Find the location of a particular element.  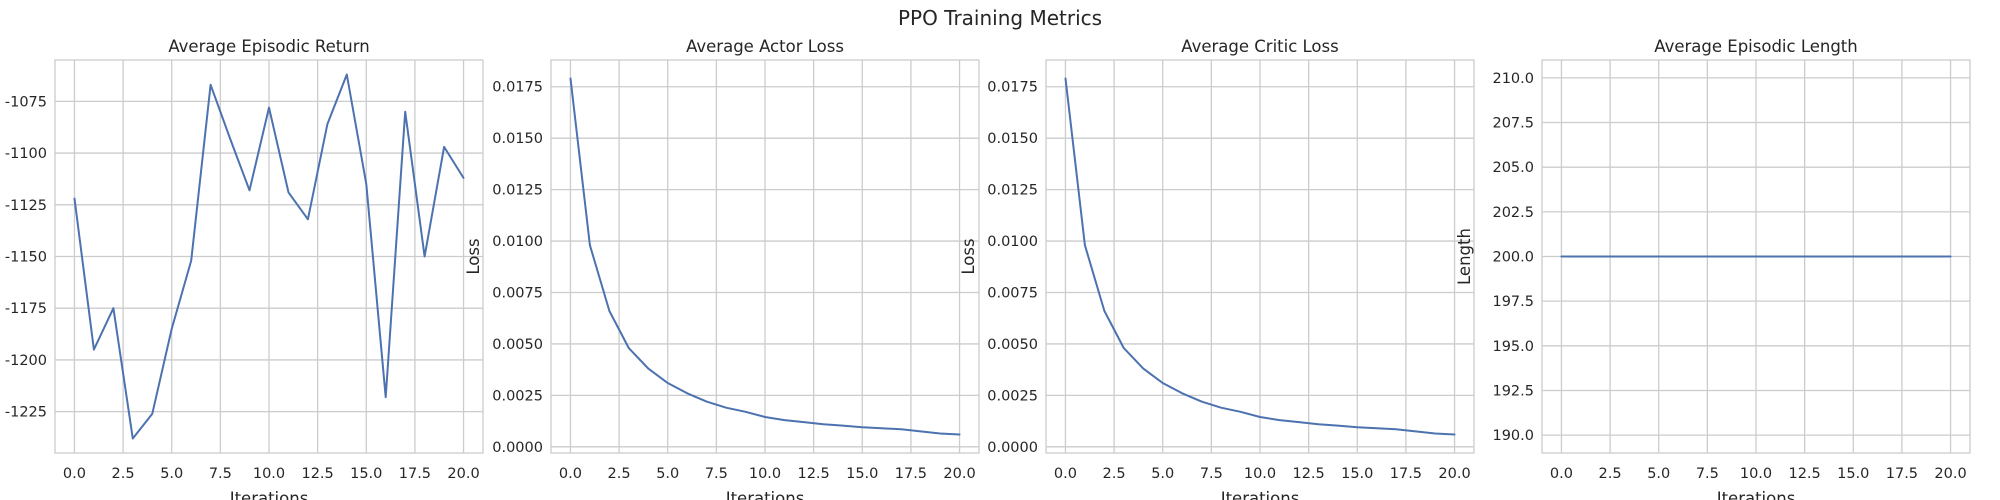

chart-title: Average Episodic Length is located at coordinates (1755, 46).